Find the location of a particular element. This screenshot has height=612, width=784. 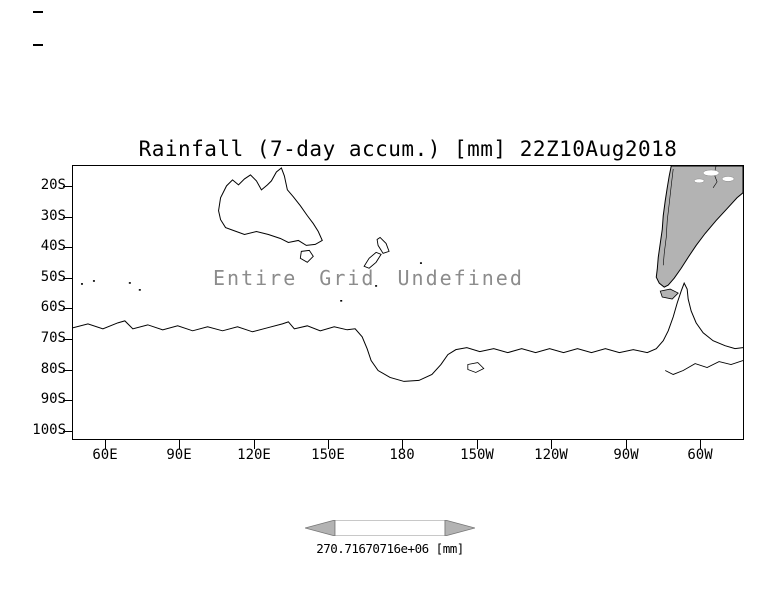

y-tick-label: 100S is located at coordinates (49, 430).